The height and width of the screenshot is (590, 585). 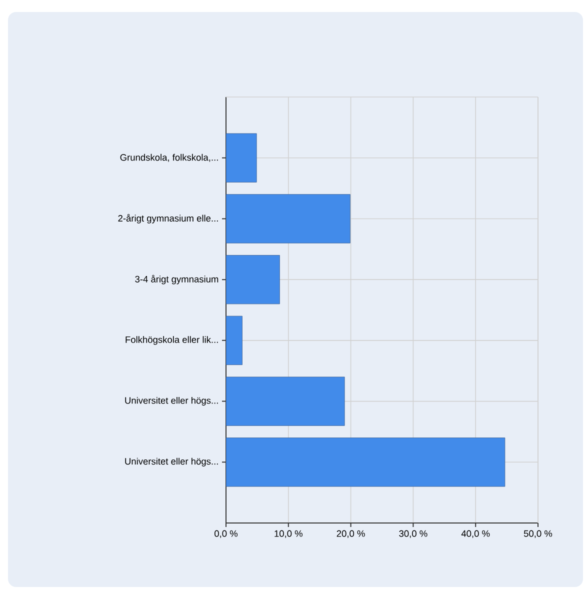 What do you see at coordinates (538, 534) in the screenshot?
I see `x-tick-label: 50,0 %` at bounding box center [538, 534].